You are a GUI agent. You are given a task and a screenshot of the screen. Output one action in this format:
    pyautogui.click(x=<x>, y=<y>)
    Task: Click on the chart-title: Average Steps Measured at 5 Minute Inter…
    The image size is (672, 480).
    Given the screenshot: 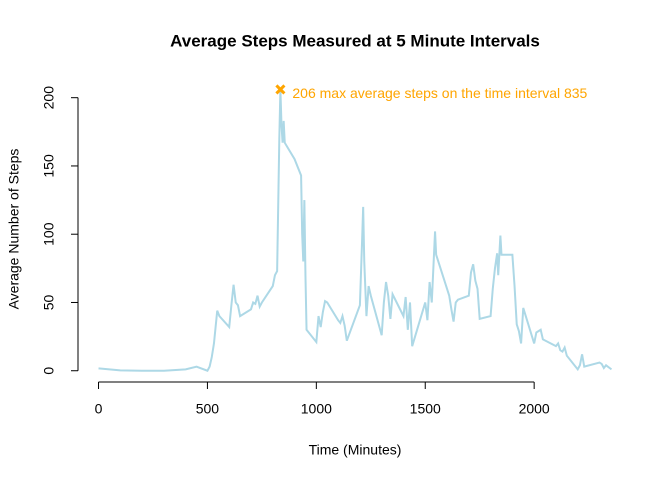 What is the action you would take?
    pyautogui.click(x=355, y=40)
    